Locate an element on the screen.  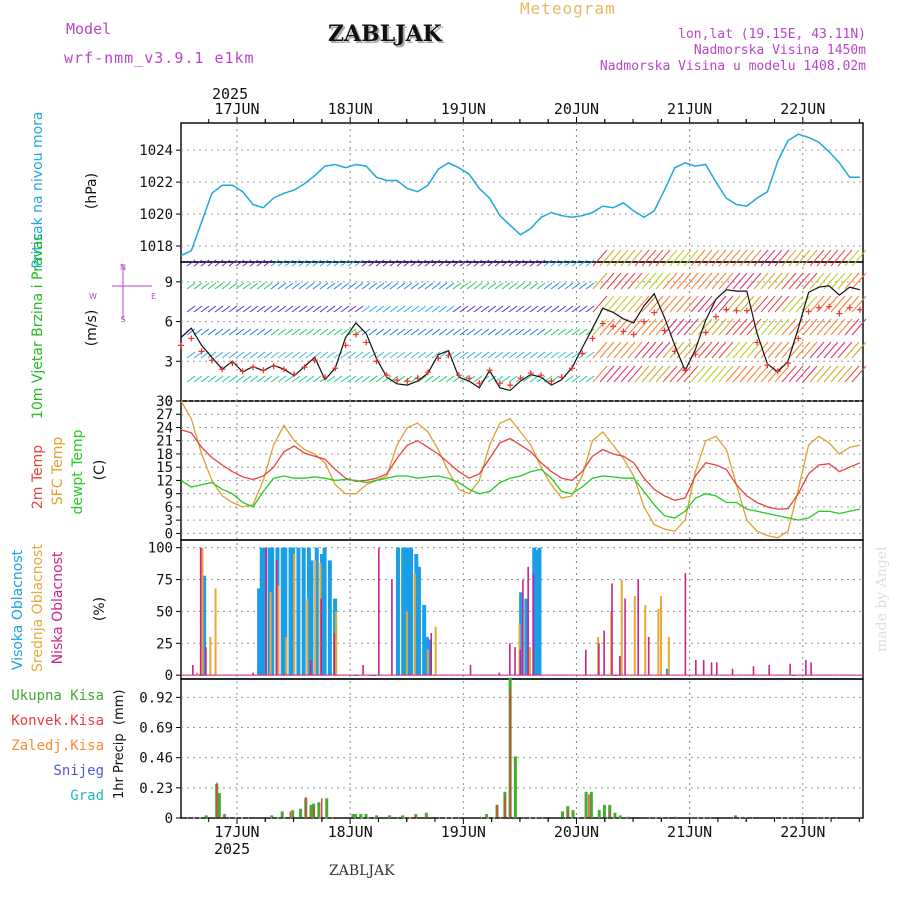
credit-watermark: made by Angel is located at coordinates (882, 599).